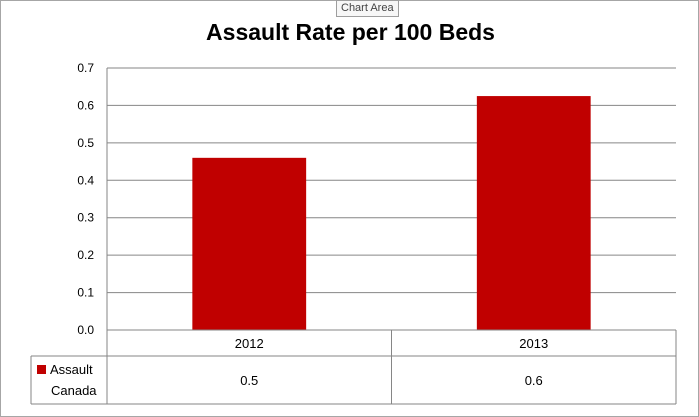 The width and height of the screenshot is (699, 417). What do you see at coordinates (85, 143) in the screenshot?
I see `y-tick-label: 0.5` at bounding box center [85, 143].